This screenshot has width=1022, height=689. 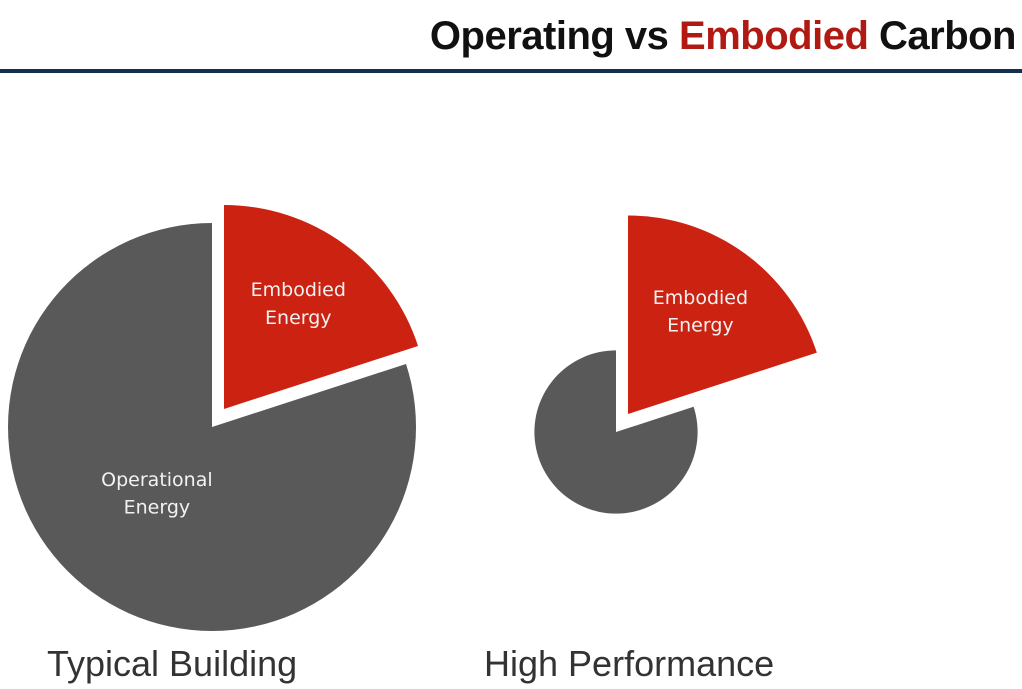 I want to click on title-accent: Embodied, so click(x=774, y=36).